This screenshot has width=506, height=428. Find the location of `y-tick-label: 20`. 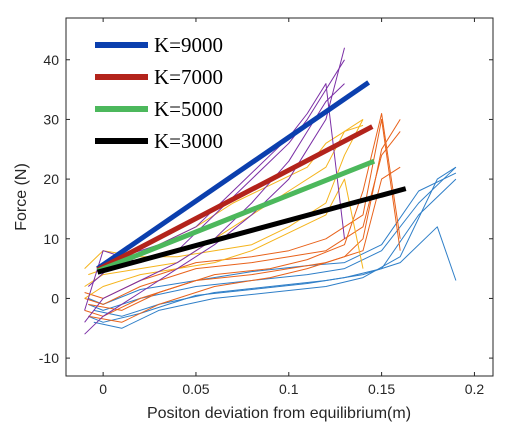

y-tick-label: 20 is located at coordinates (51, 179).